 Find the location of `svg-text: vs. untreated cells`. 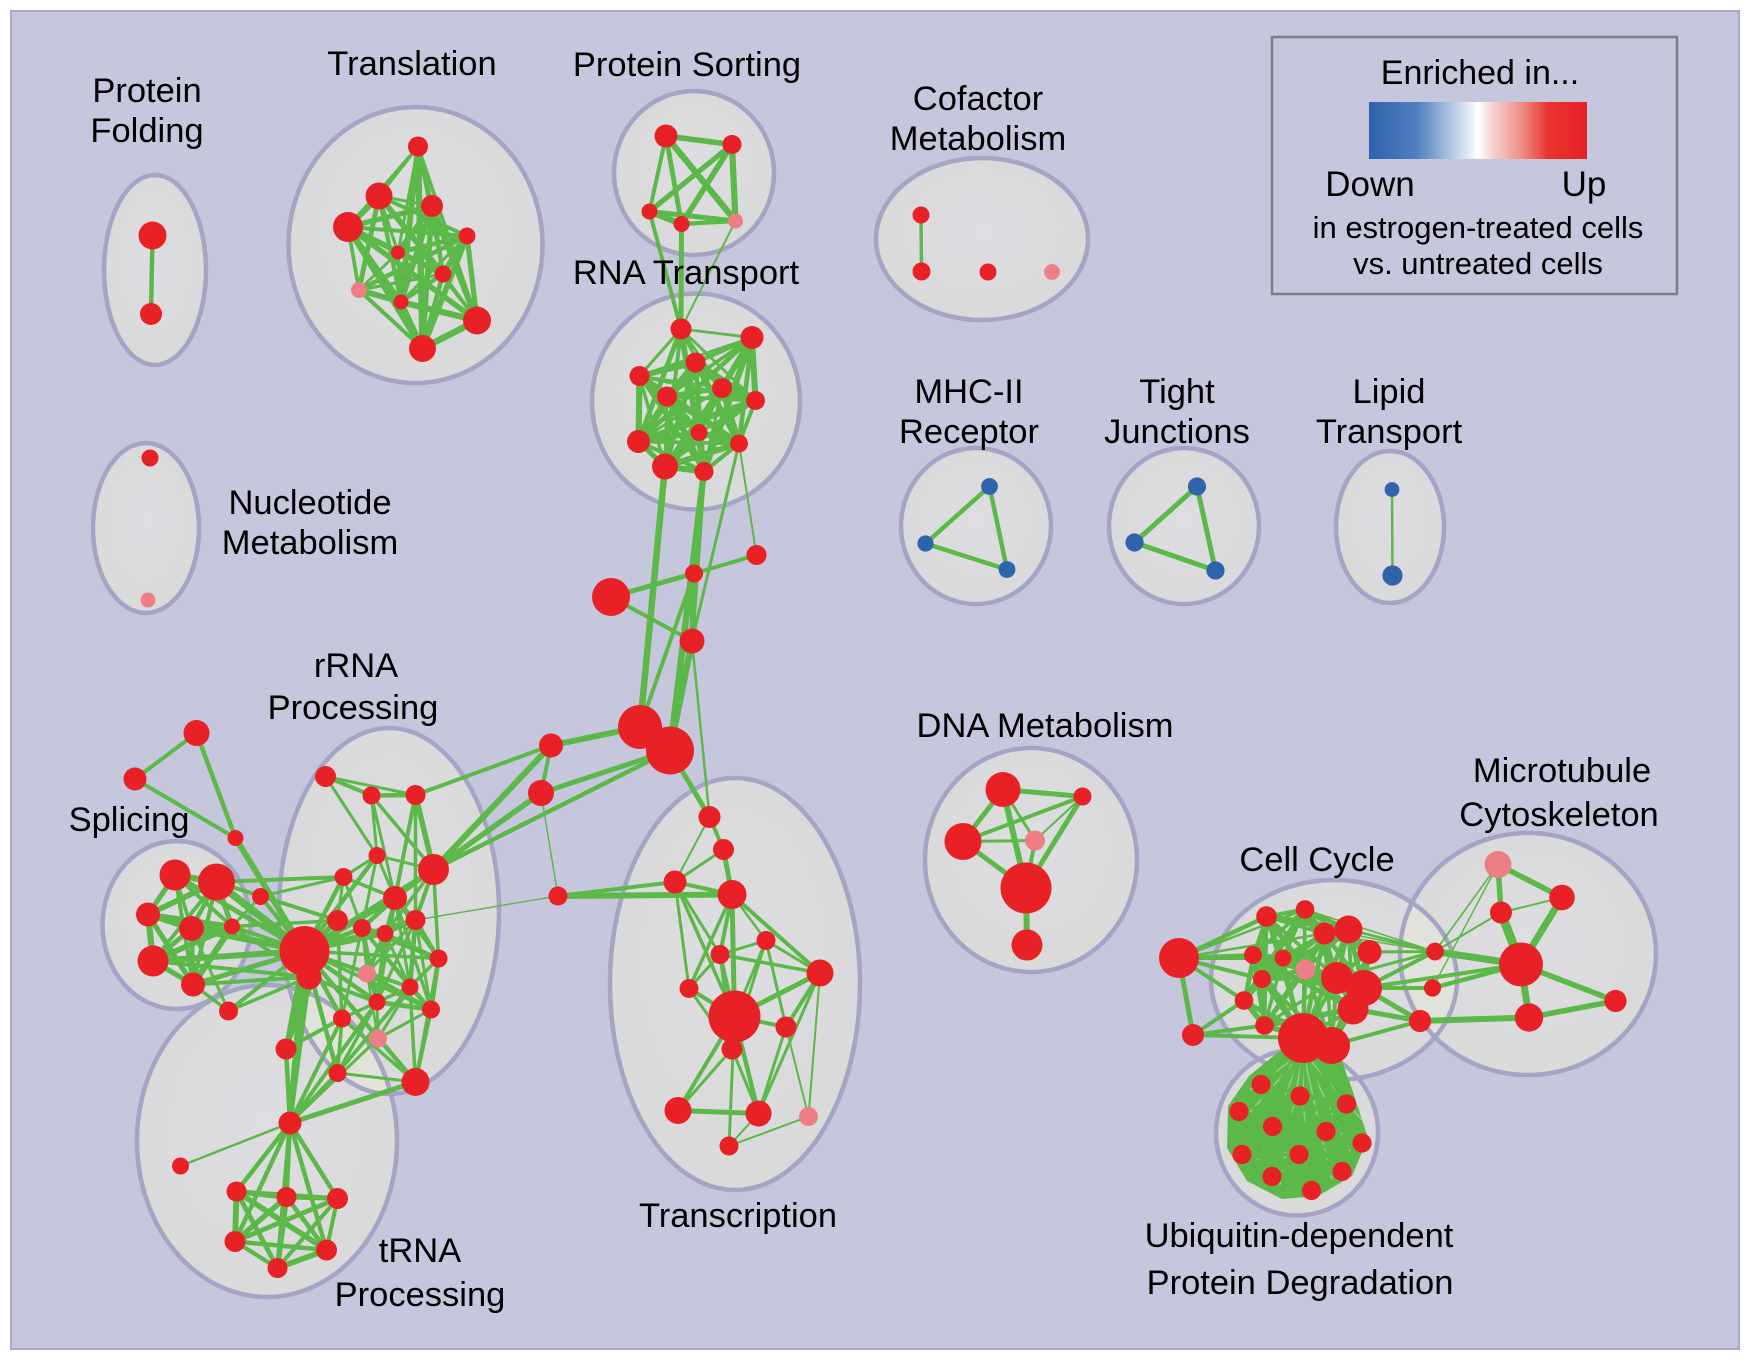

svg-text: vs. untreated cells is located at coordinates (1478, 263).